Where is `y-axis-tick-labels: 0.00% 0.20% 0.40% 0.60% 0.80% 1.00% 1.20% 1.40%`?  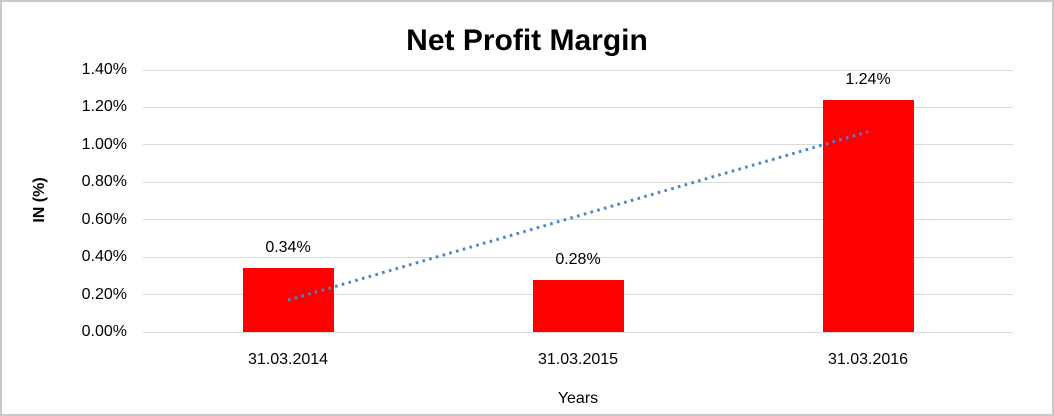 y-axis-tick-labels: 0.00% 0.20% 0.40% 0.60% 0.80% 1.00% 1.20% 1.40% is located at coordinates (64, 201).